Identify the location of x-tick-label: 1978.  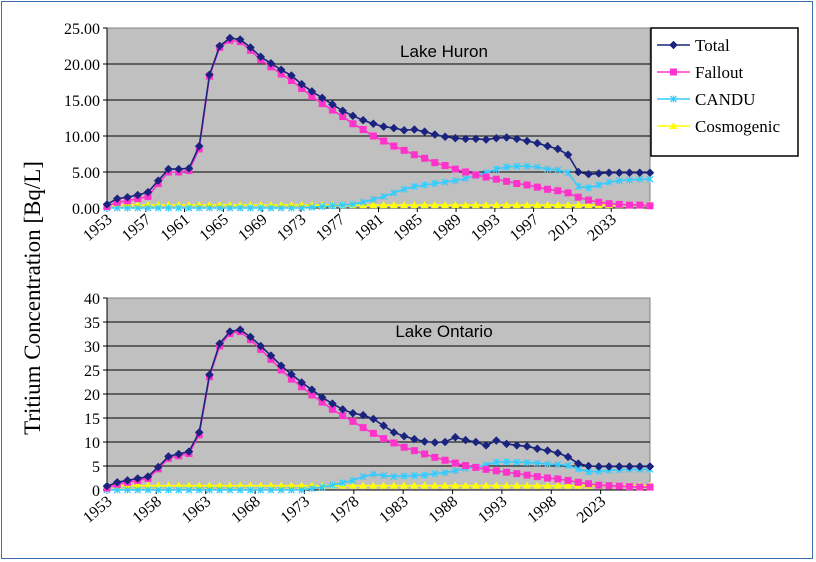
(344, 510).